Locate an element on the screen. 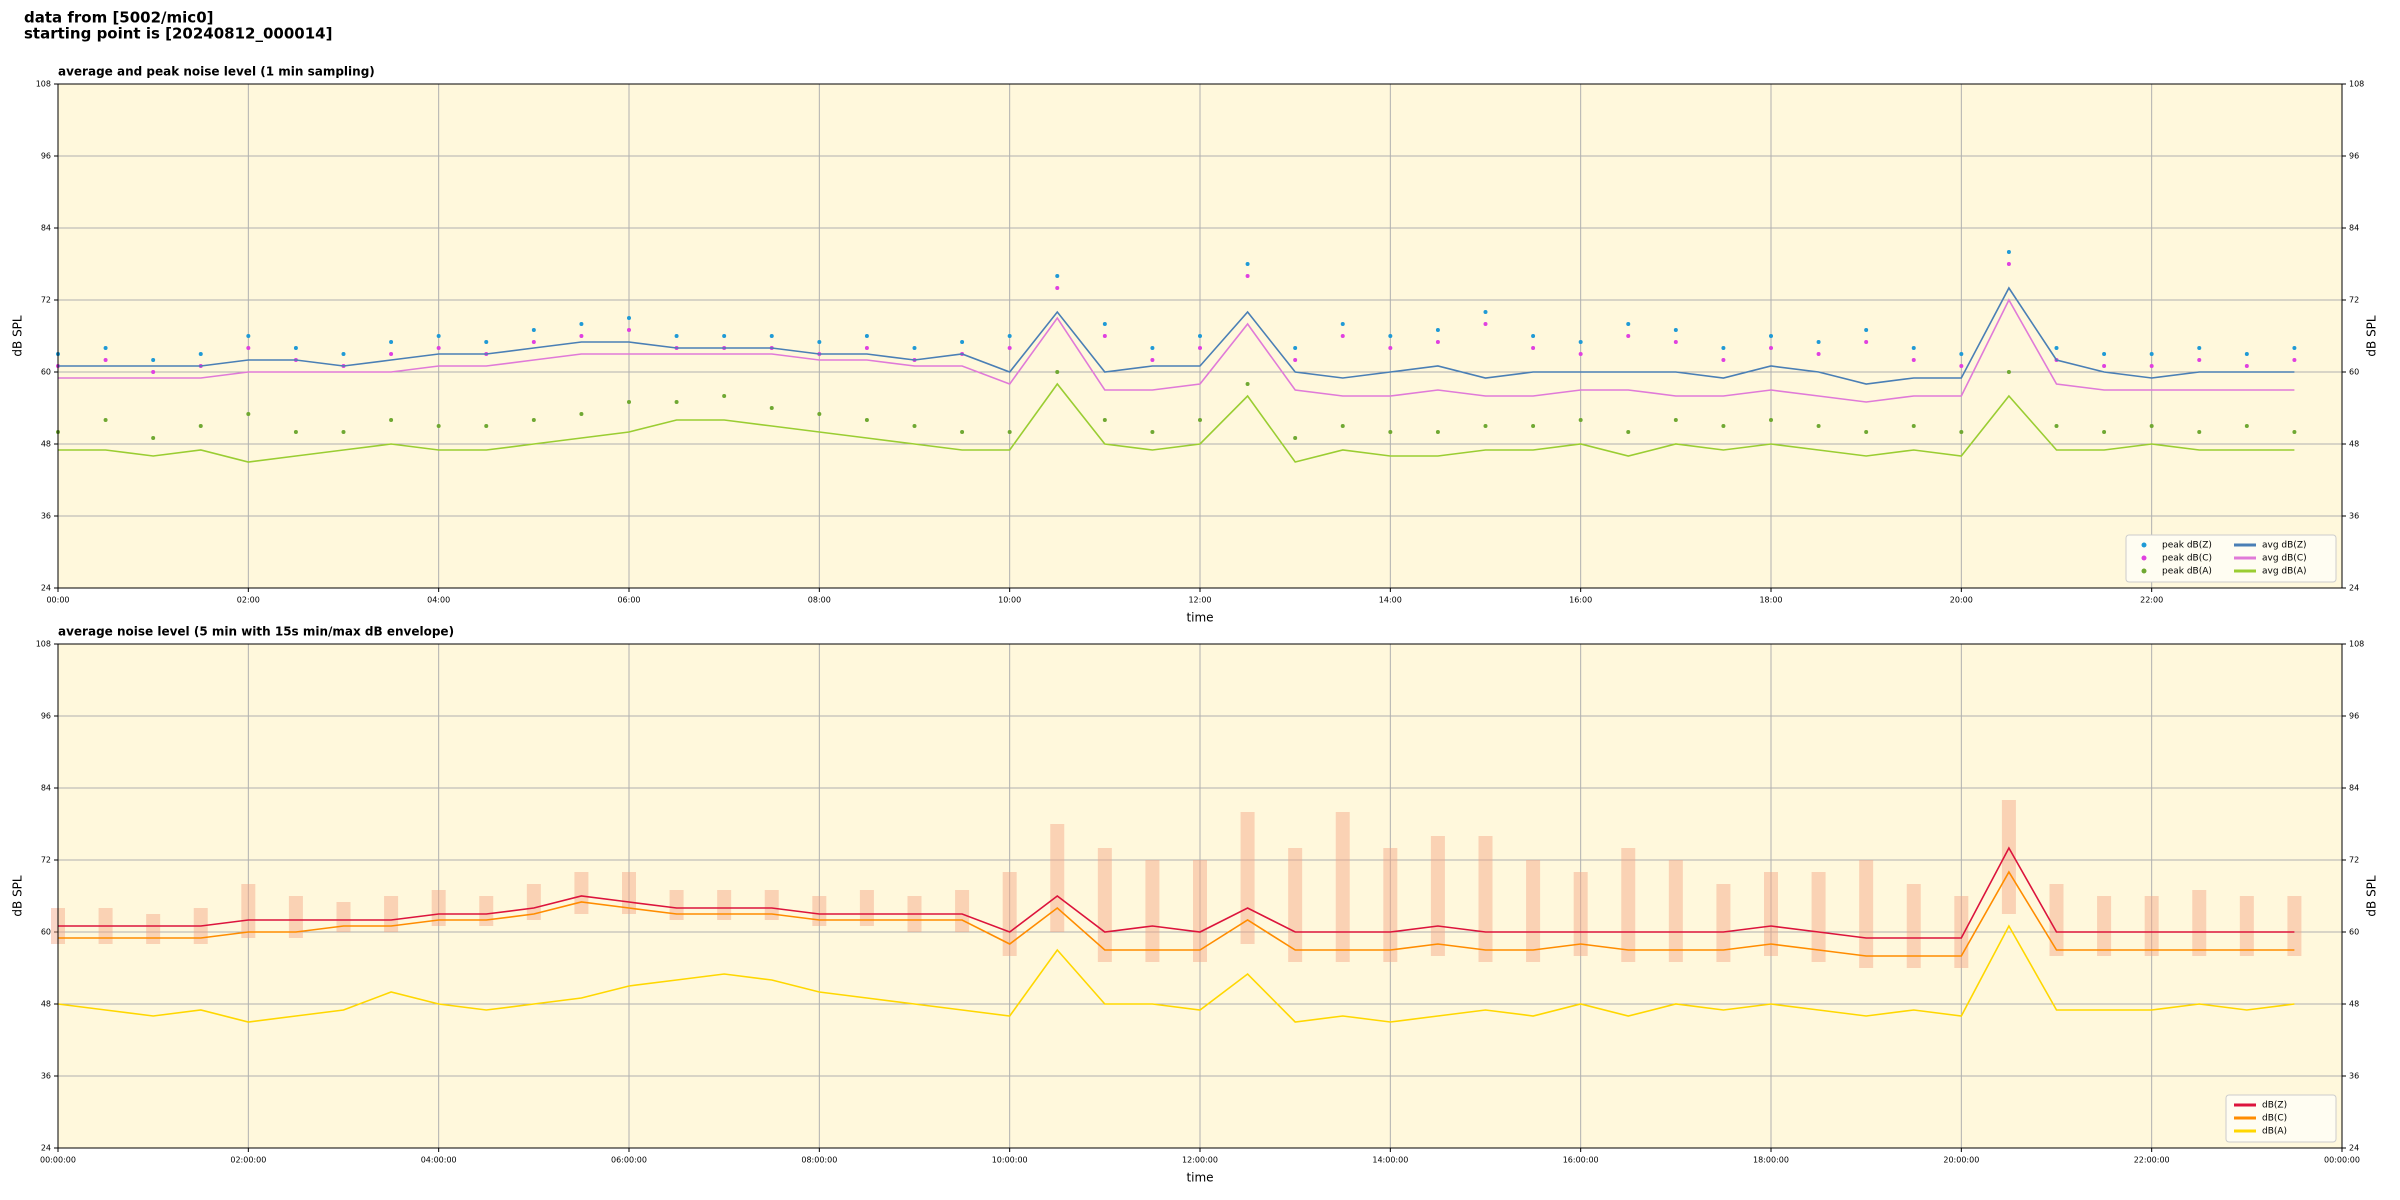 Image resolution: width=2400 pixels, height=1200 pixels. y-axis-label: dB SPL is located at coordinates (18, 896).